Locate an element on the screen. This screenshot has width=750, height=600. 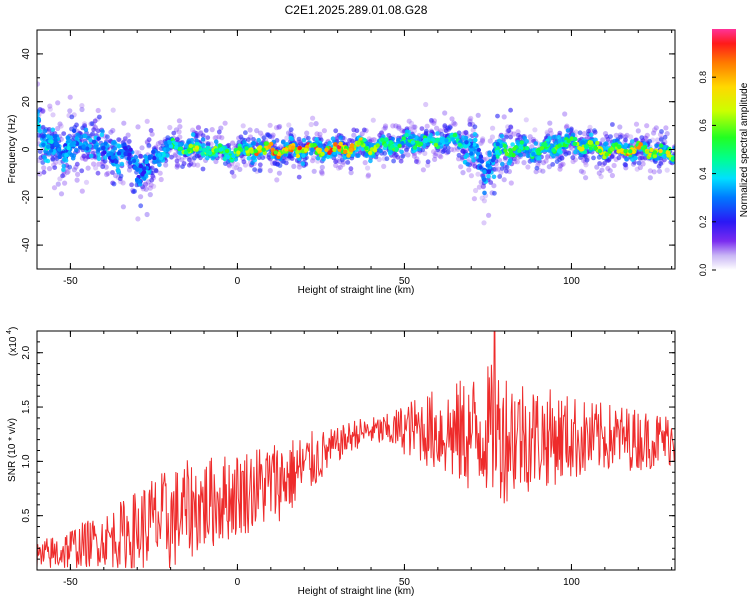
colorbar-ticks: 0.0 0.2 0.4 0.6 0.8 is located at coordinates (707, 173).